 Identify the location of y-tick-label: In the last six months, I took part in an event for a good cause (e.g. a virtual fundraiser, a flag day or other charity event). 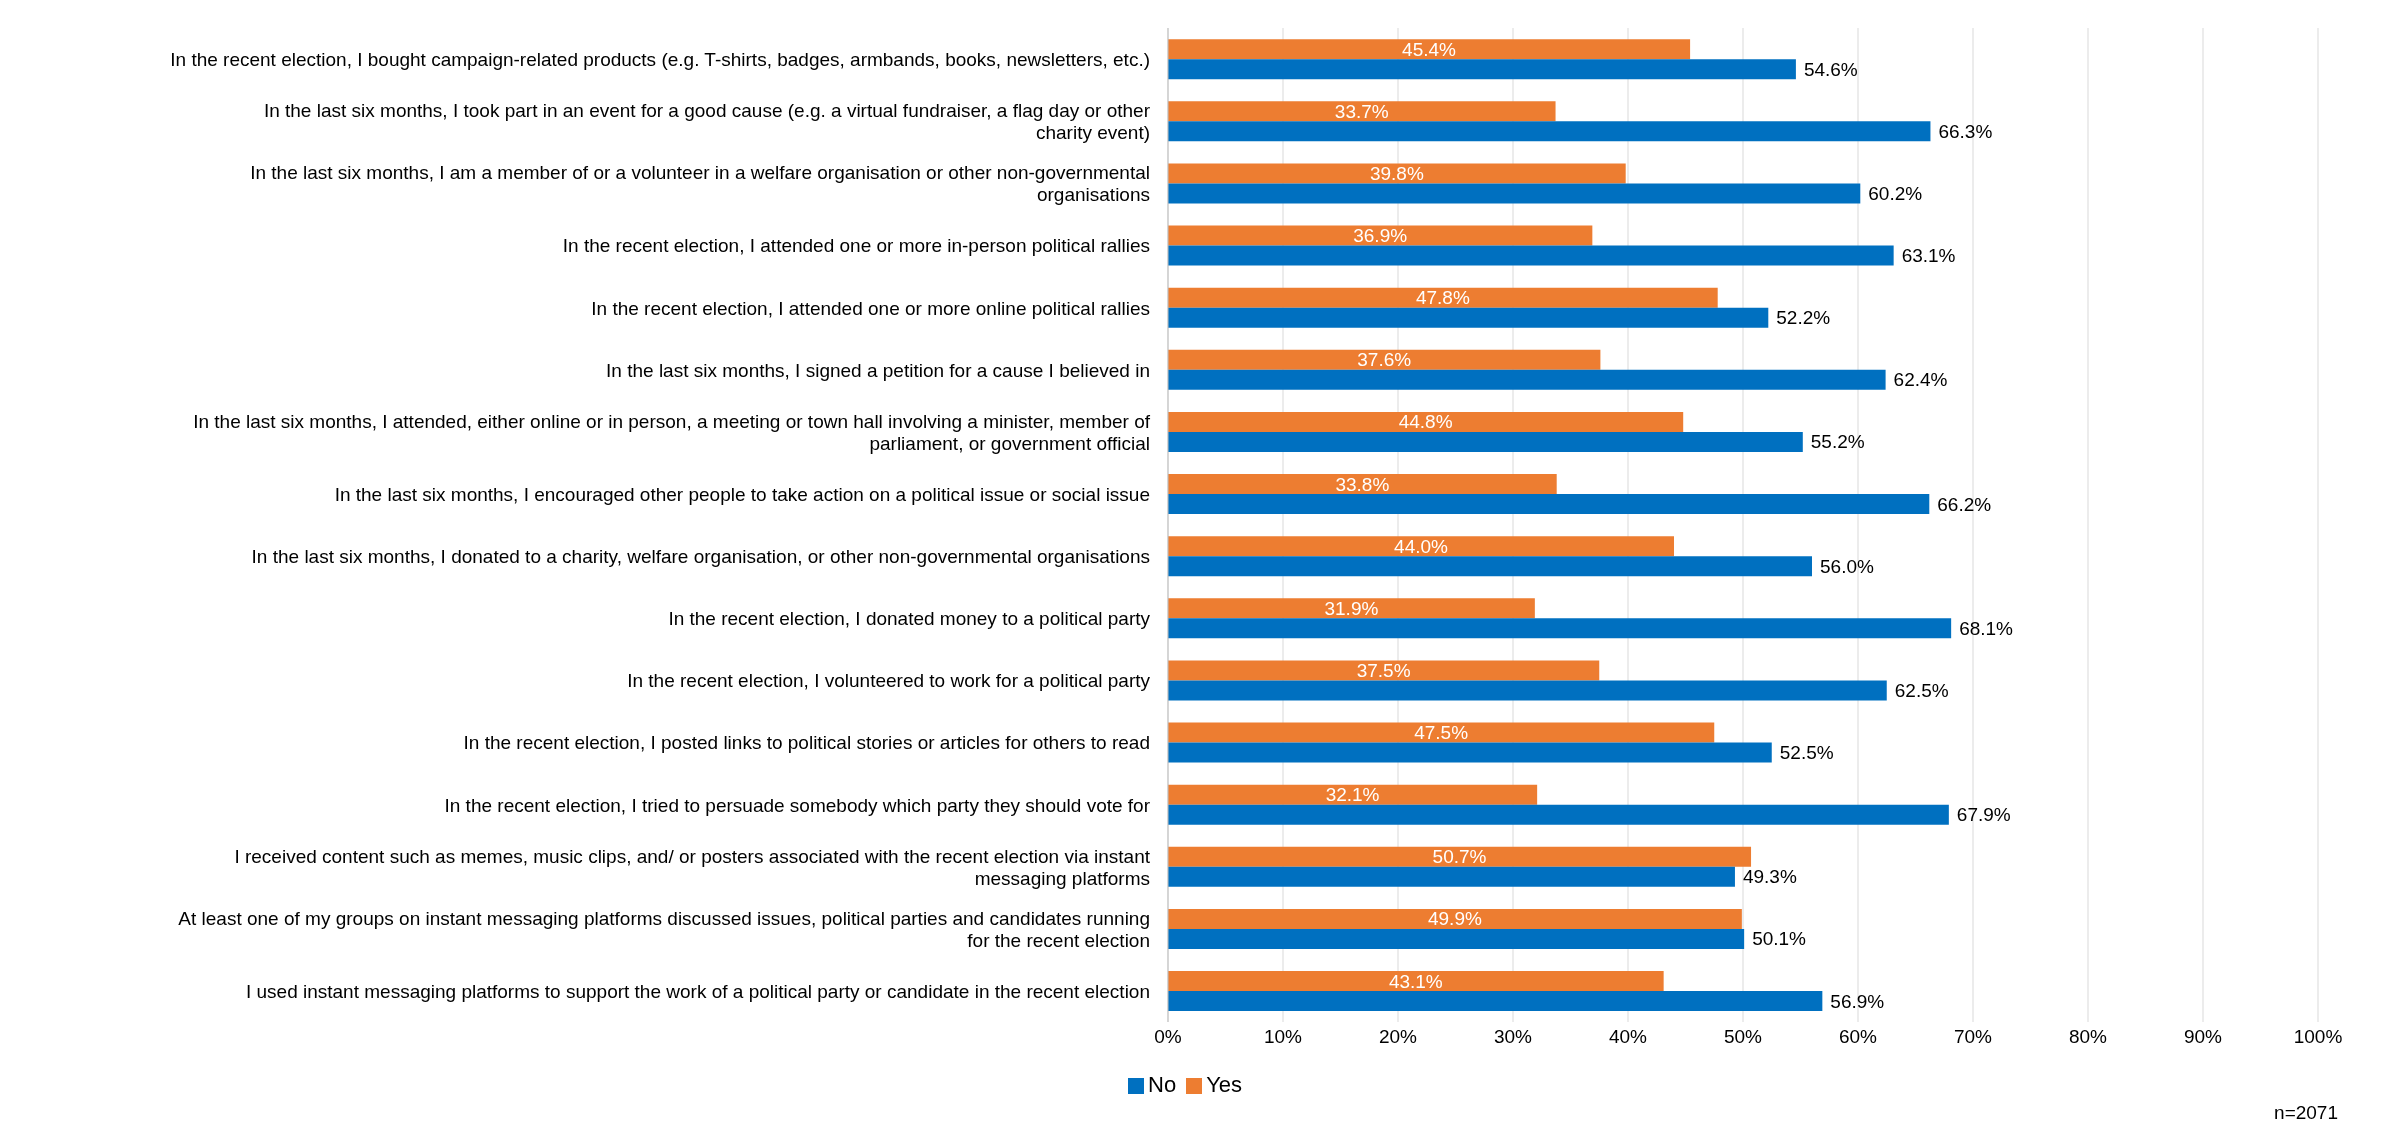
(707, 121).